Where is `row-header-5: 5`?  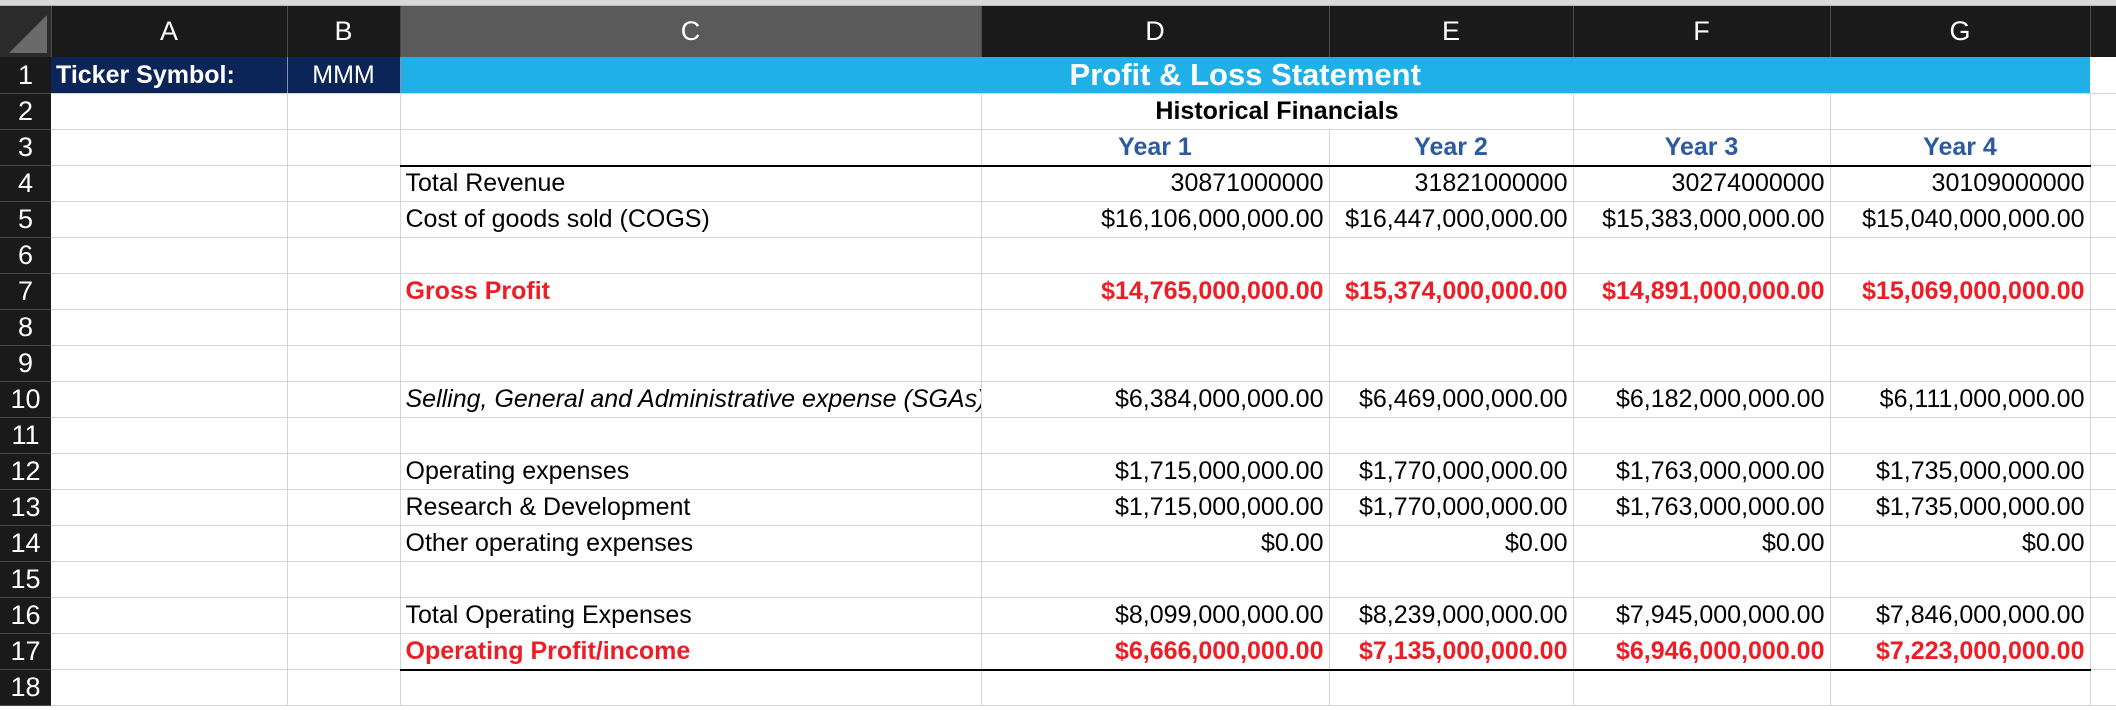
row-header-5: 5 is located at coordinates (25, 219).